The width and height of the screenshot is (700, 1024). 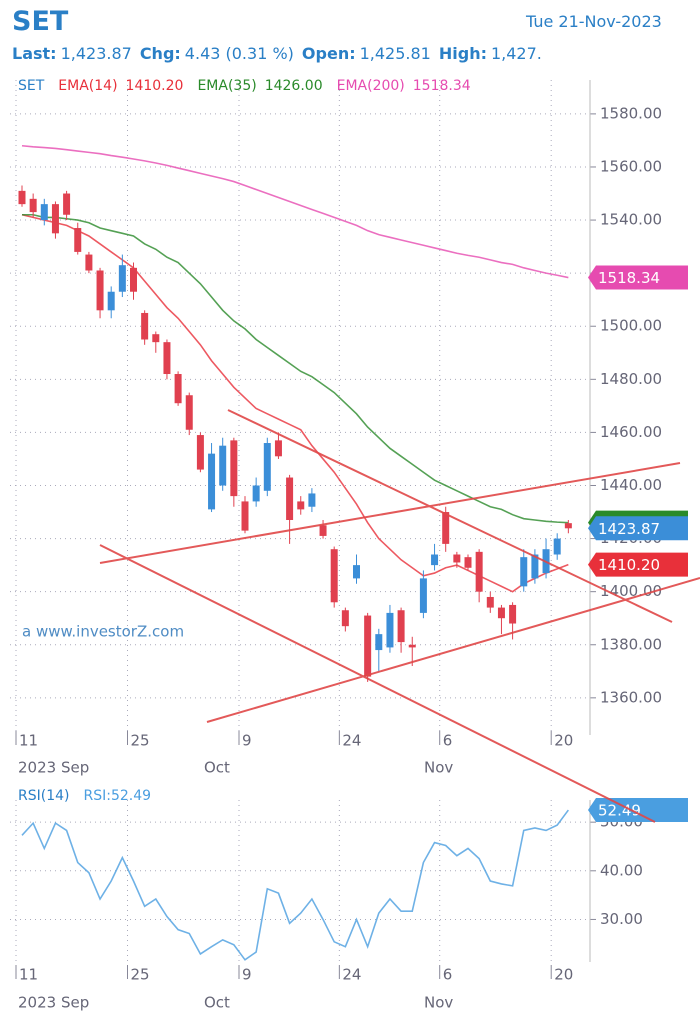 What do you see at coordinates (631, 113) in the screenshot?
I see `y-tick-label: 1580.00` at bounding box center [631, 113].